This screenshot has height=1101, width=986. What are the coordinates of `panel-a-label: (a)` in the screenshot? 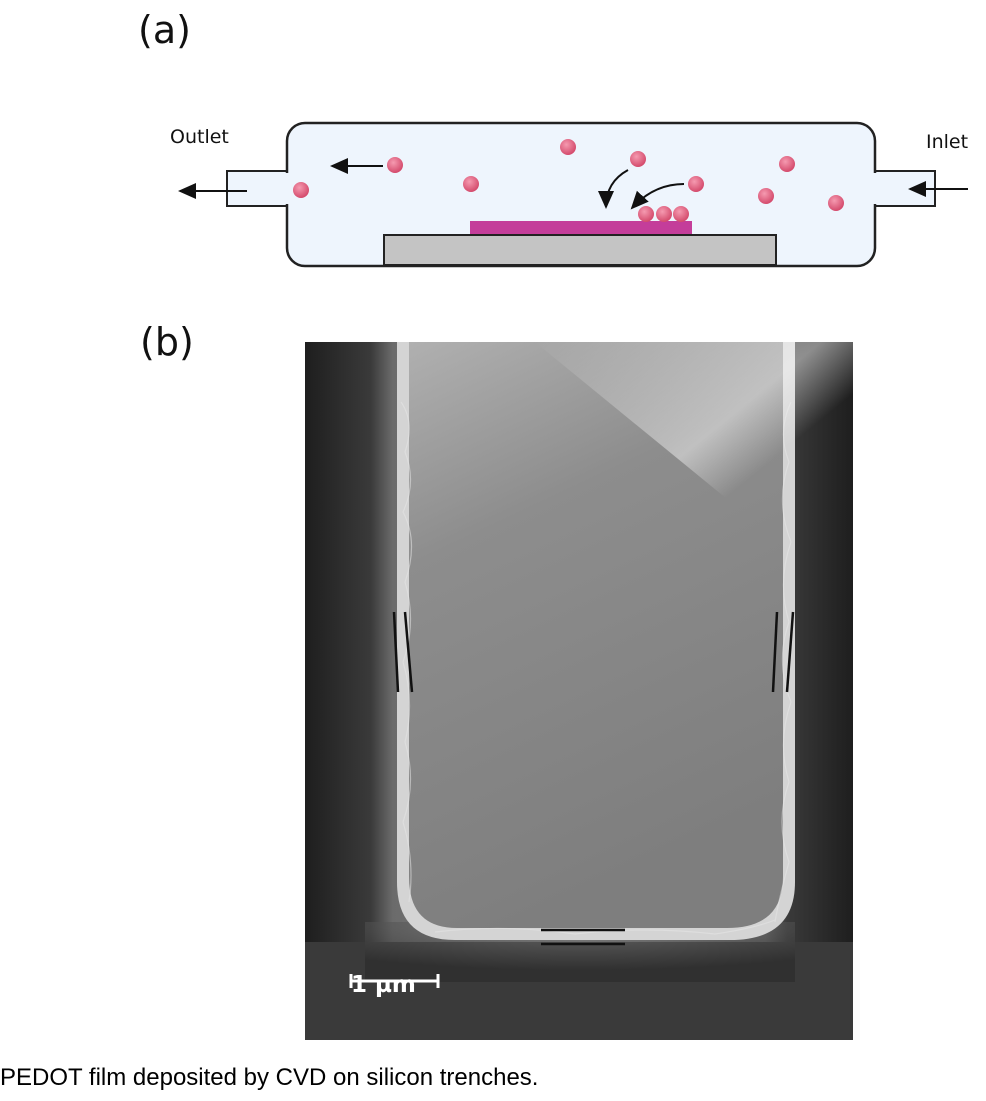 It's located at (164, 30).